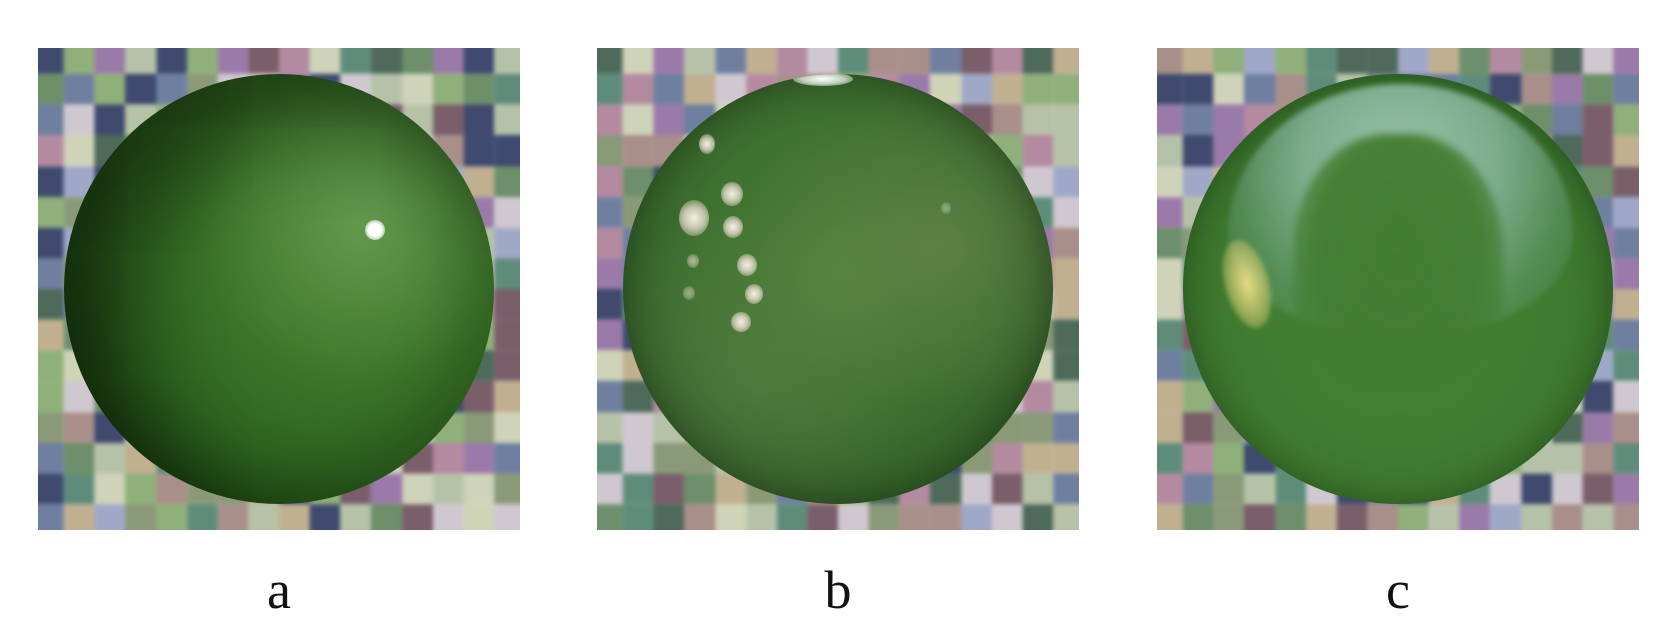  Describe the element at coordinates (375, 230) in the screenshot. I see `specular-highlight` at that location.